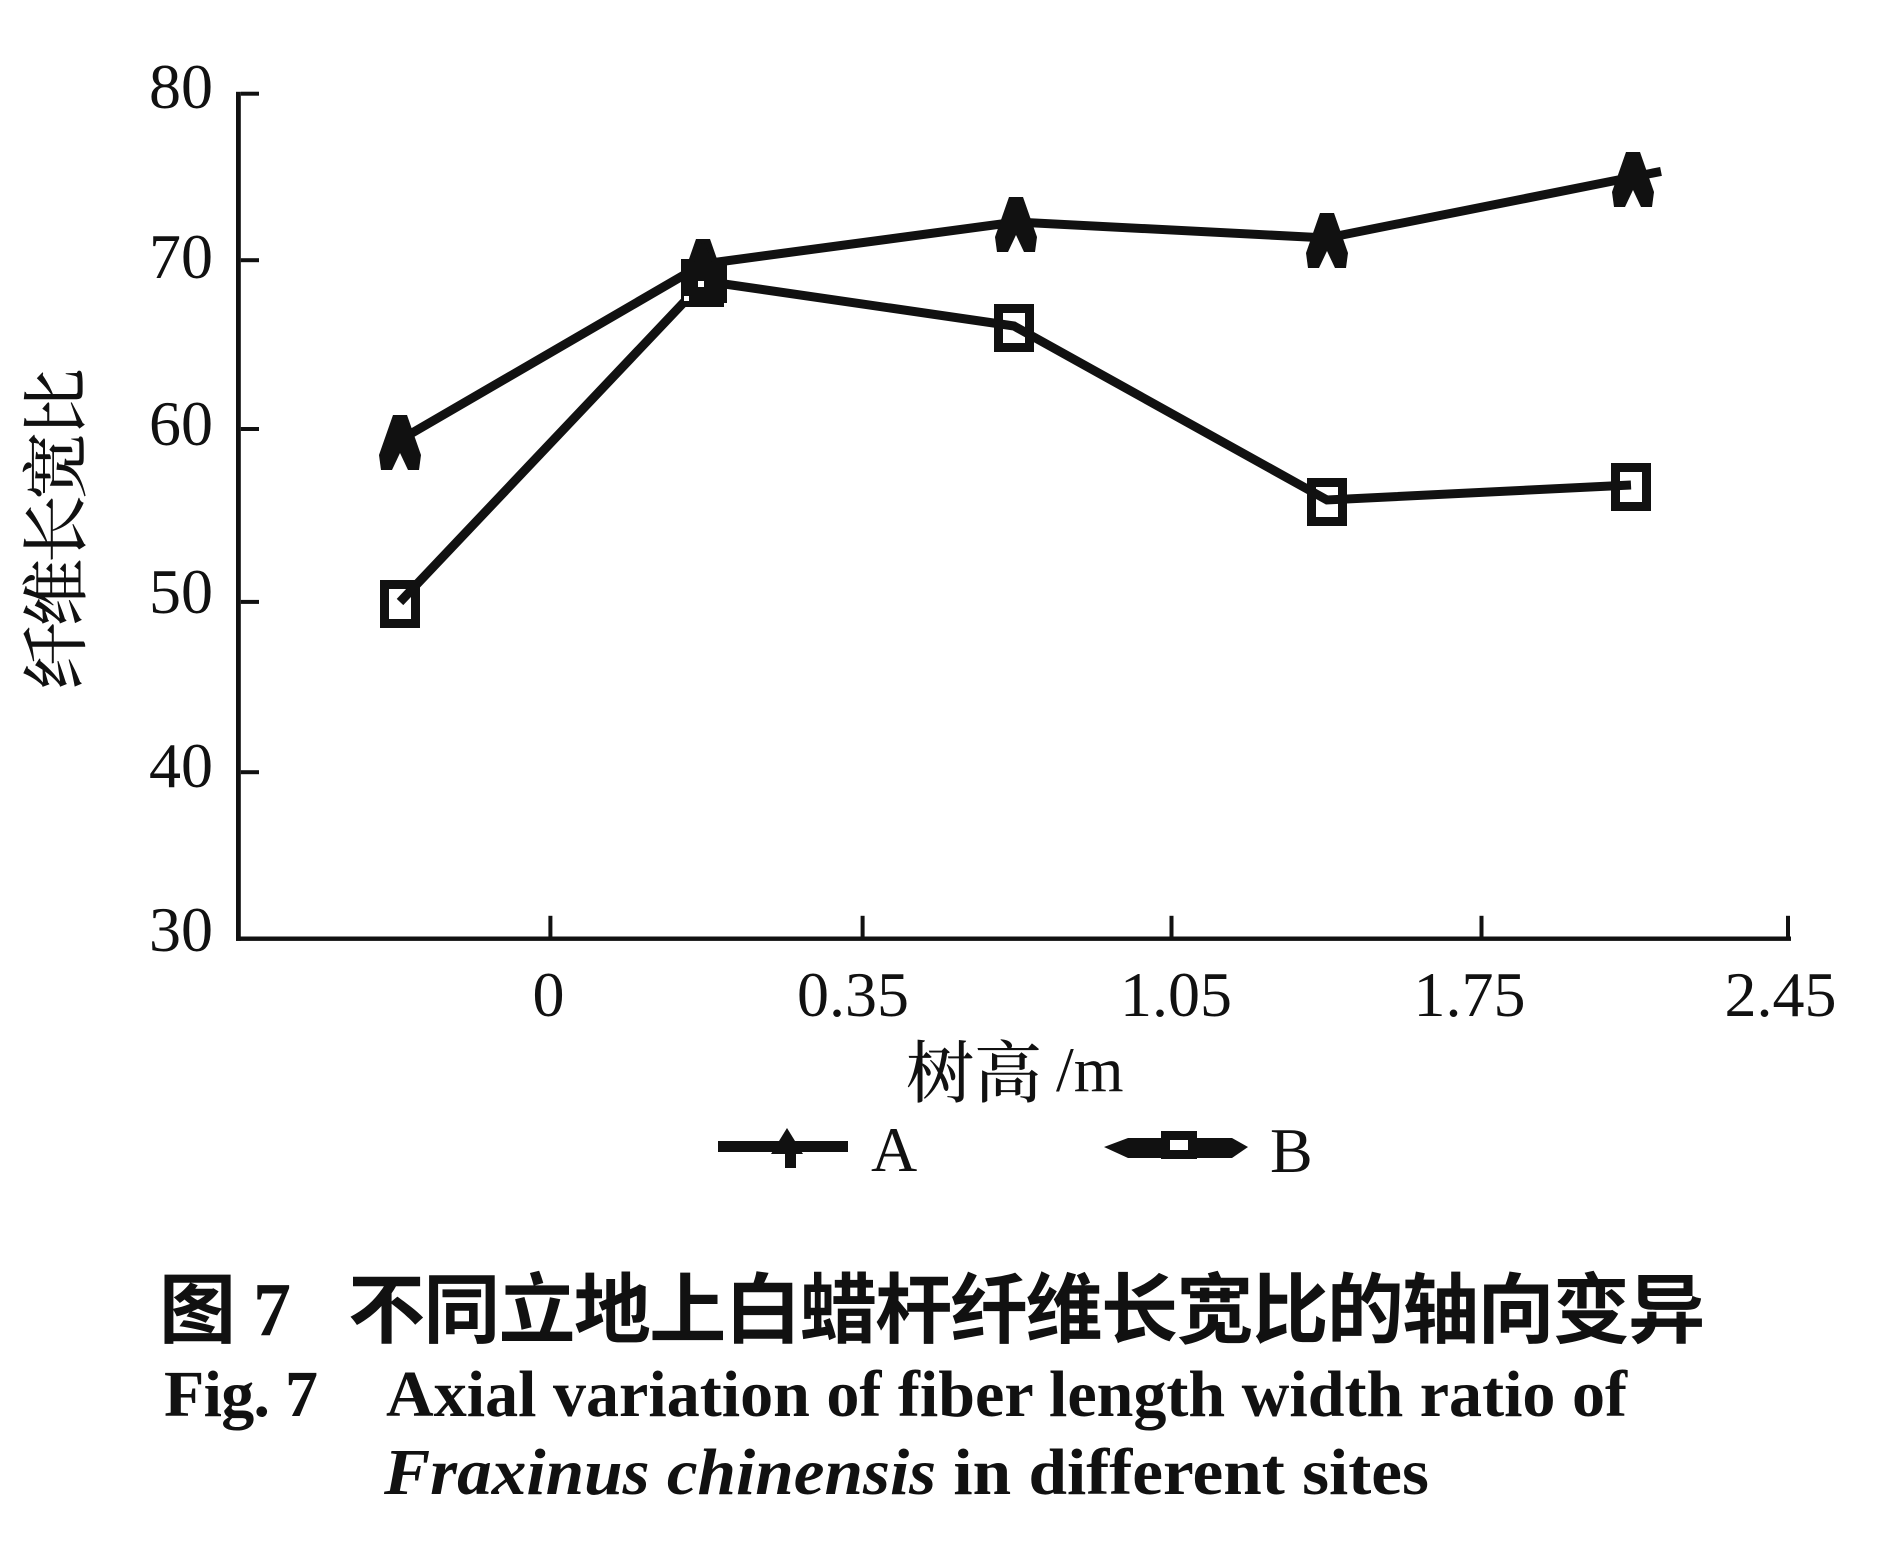 The height and width of the screenshot is (1553, 1889). What do you see at coordinates (181, 256) in the screenshot?
I see `svg-text: 70` at bounding box center [181, 256].